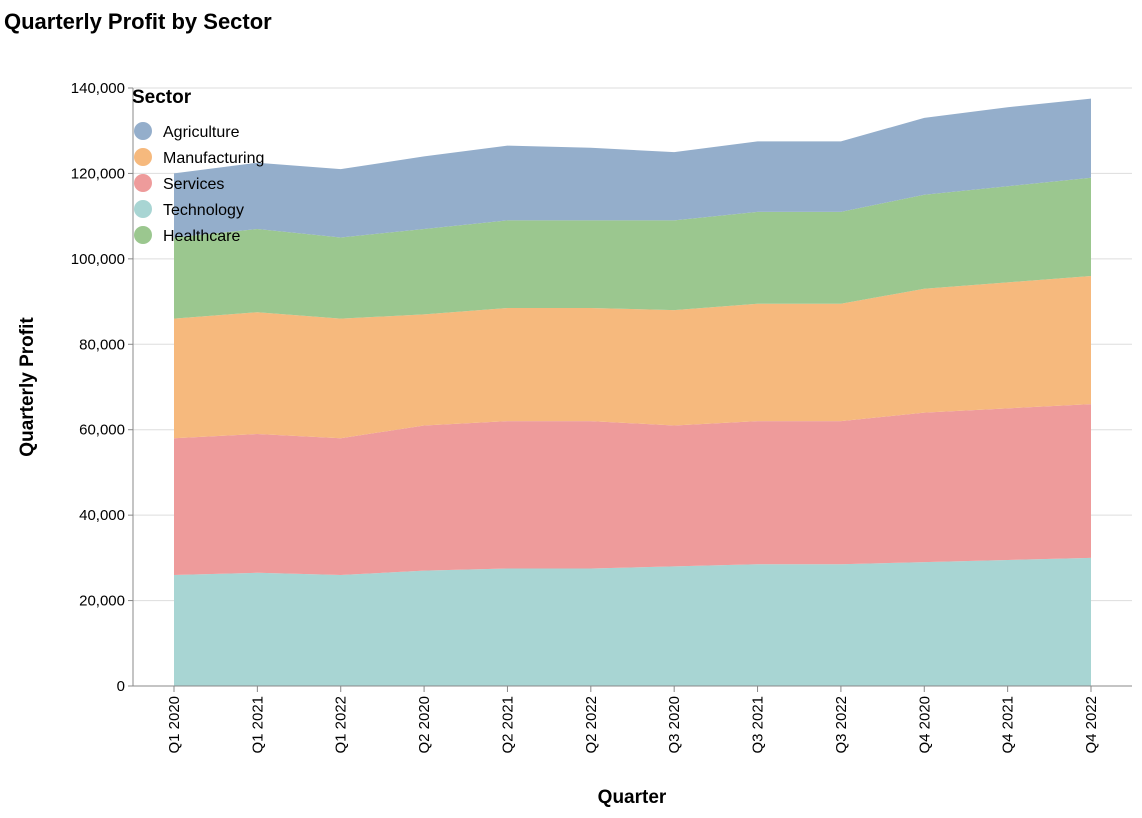 The image size is (1142, 818). I want to click on legend-swatch-manufacturing, so click(143, 157).